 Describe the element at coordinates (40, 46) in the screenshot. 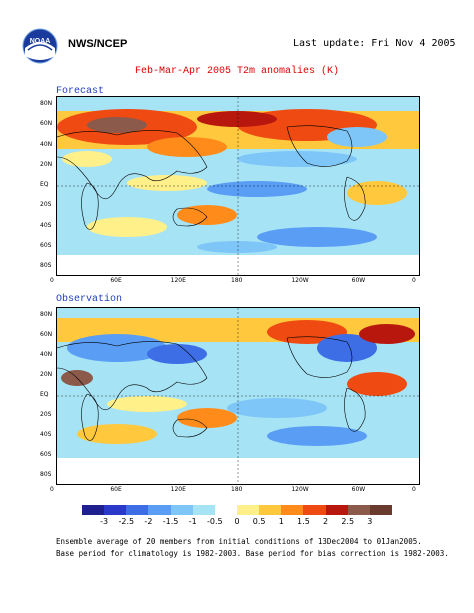

I see `noaa-logo: NOAA` at that location.